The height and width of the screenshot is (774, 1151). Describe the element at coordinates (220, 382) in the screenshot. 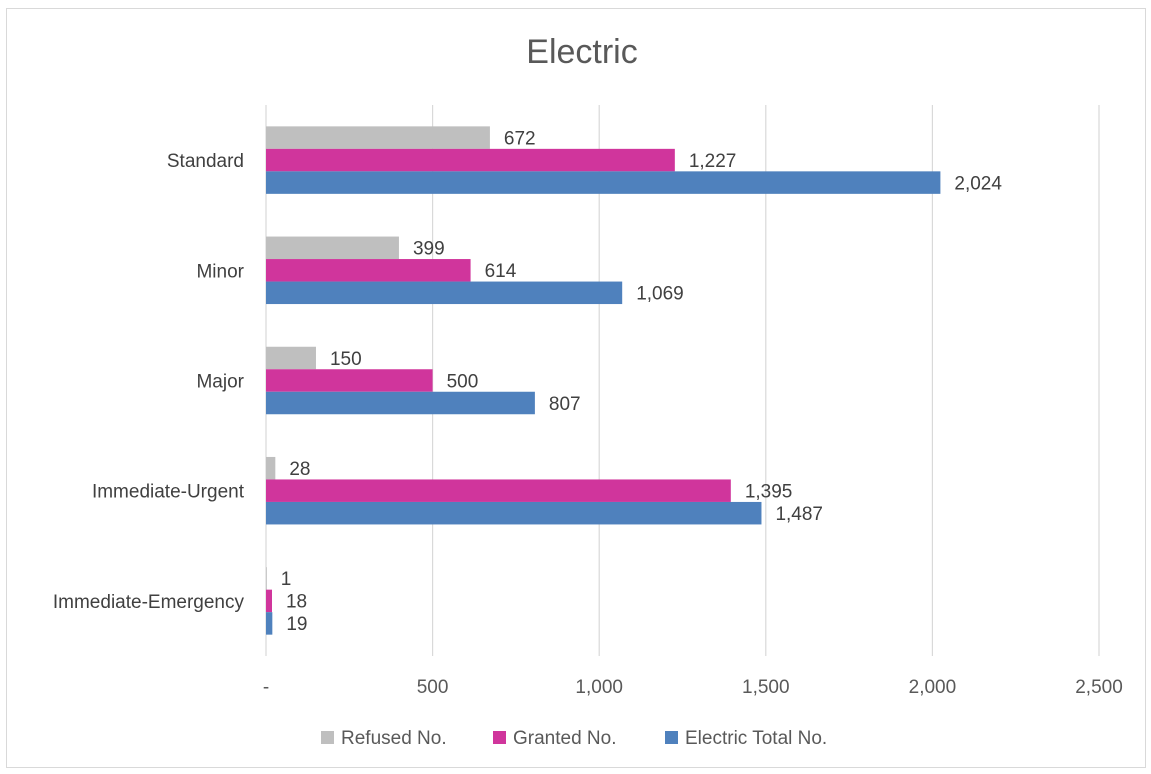

I see `category-label: Major` at that location.